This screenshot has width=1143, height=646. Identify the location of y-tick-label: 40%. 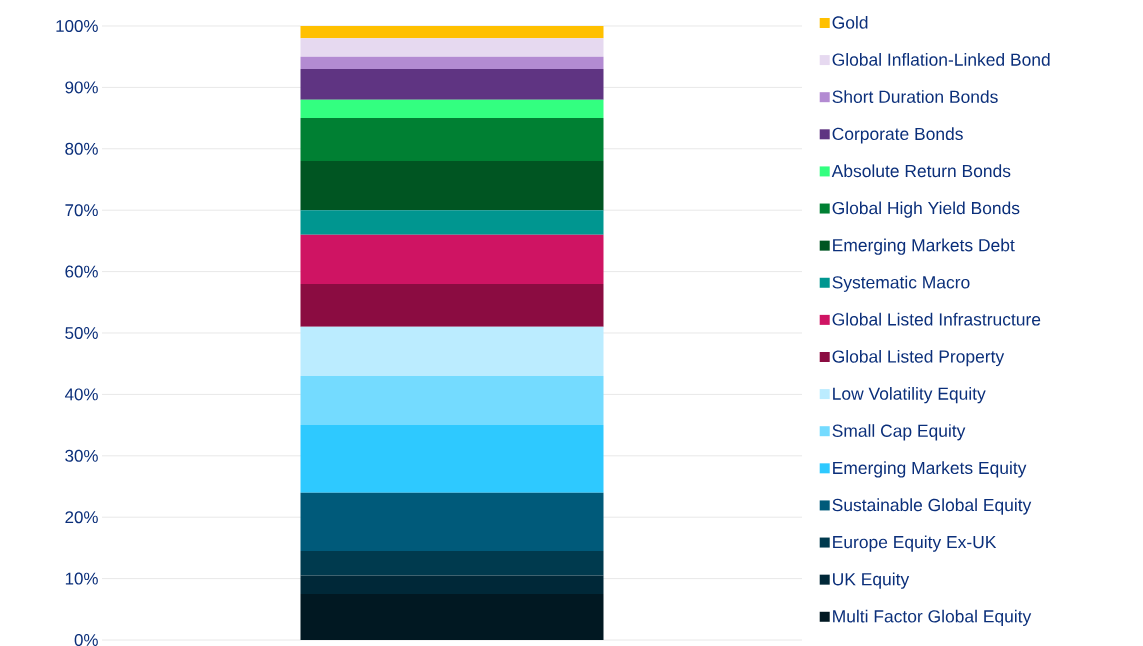
(81, 394).